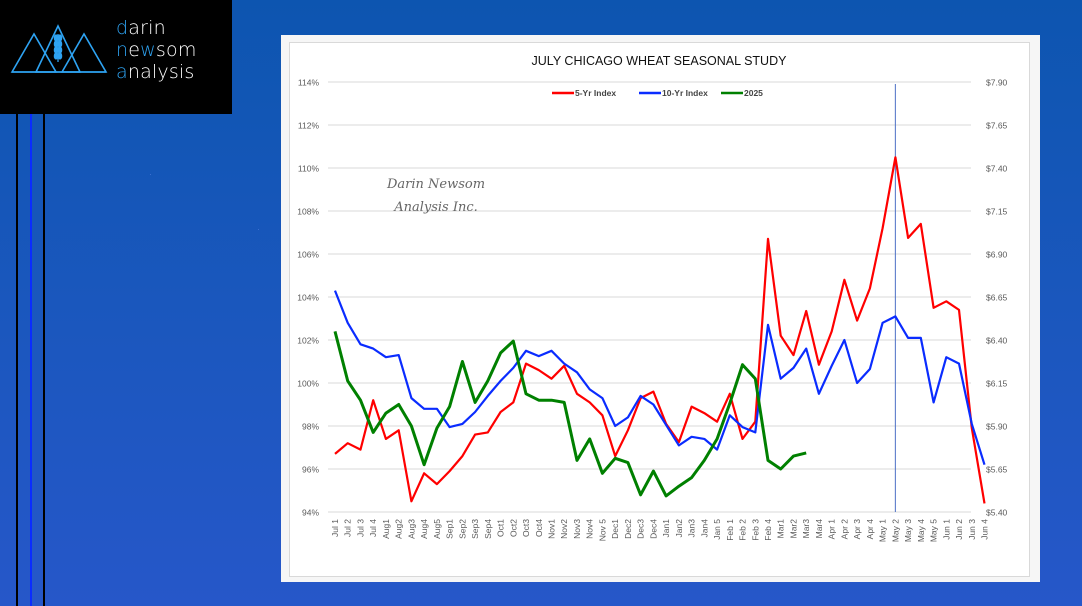 The image size is (1082, 606). I want to click on x-tick-label: May 4, so click(921, 530).